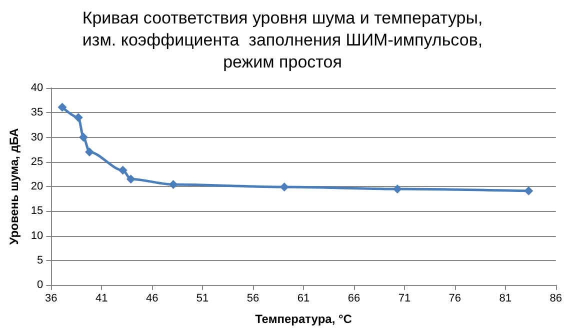  I want to click on y-tick-label: 30, so click(37, 137).